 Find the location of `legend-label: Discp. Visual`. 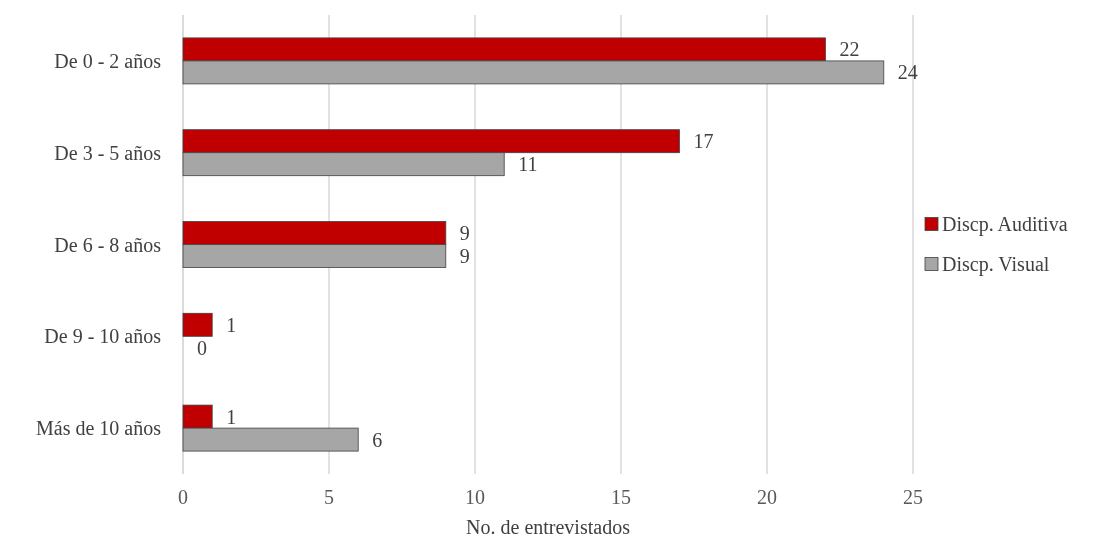

legend-label: Discp. Visual is located at coordinates (996, 264).